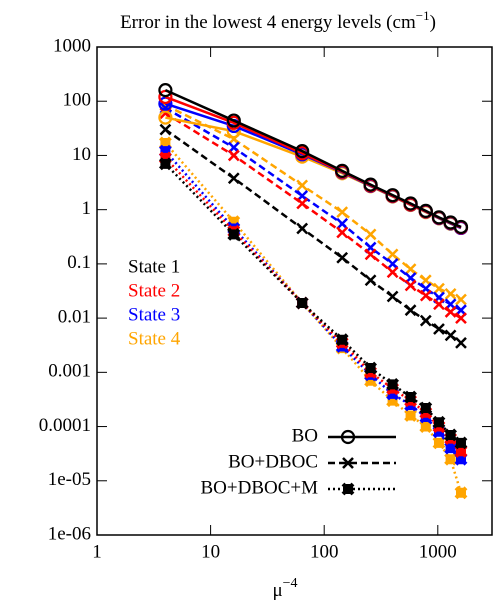 This screenshot has width=504, height=608. Describe the element at coordinates (72, 45) in the screenshot. I see `y-tick-label: 1000` at that location.